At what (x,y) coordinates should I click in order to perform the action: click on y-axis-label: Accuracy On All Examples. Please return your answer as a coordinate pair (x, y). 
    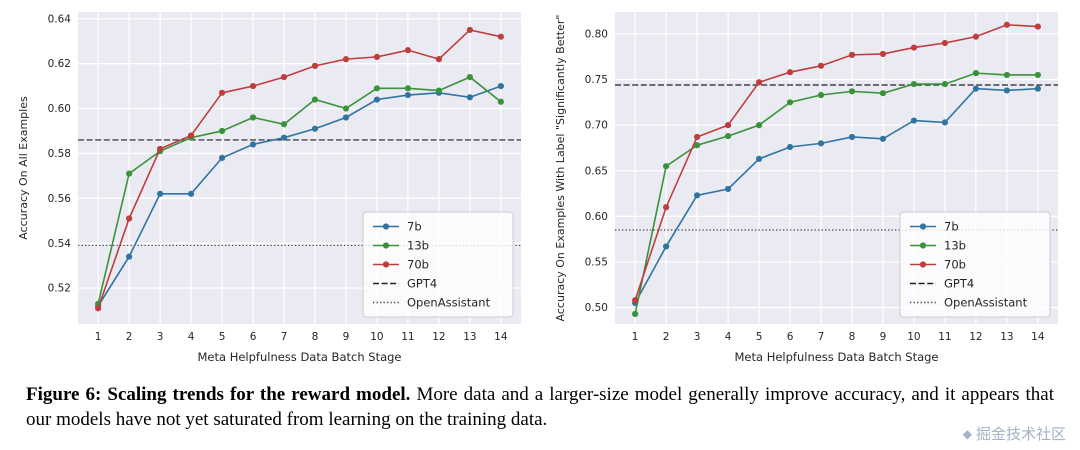
    Looking at the image, I should click on (23, 168).